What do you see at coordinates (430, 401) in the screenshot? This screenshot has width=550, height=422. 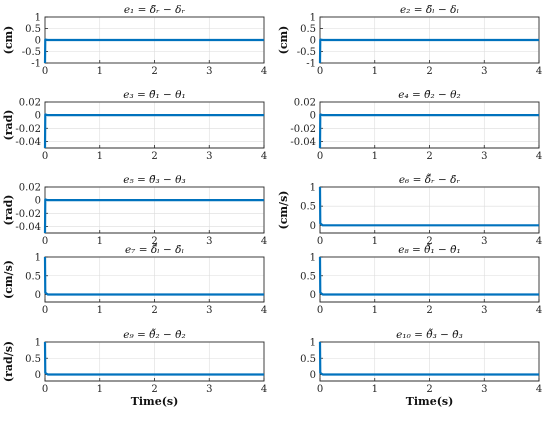 I see `x-axis-label: Time(s)` at bounding box center [430, 401].